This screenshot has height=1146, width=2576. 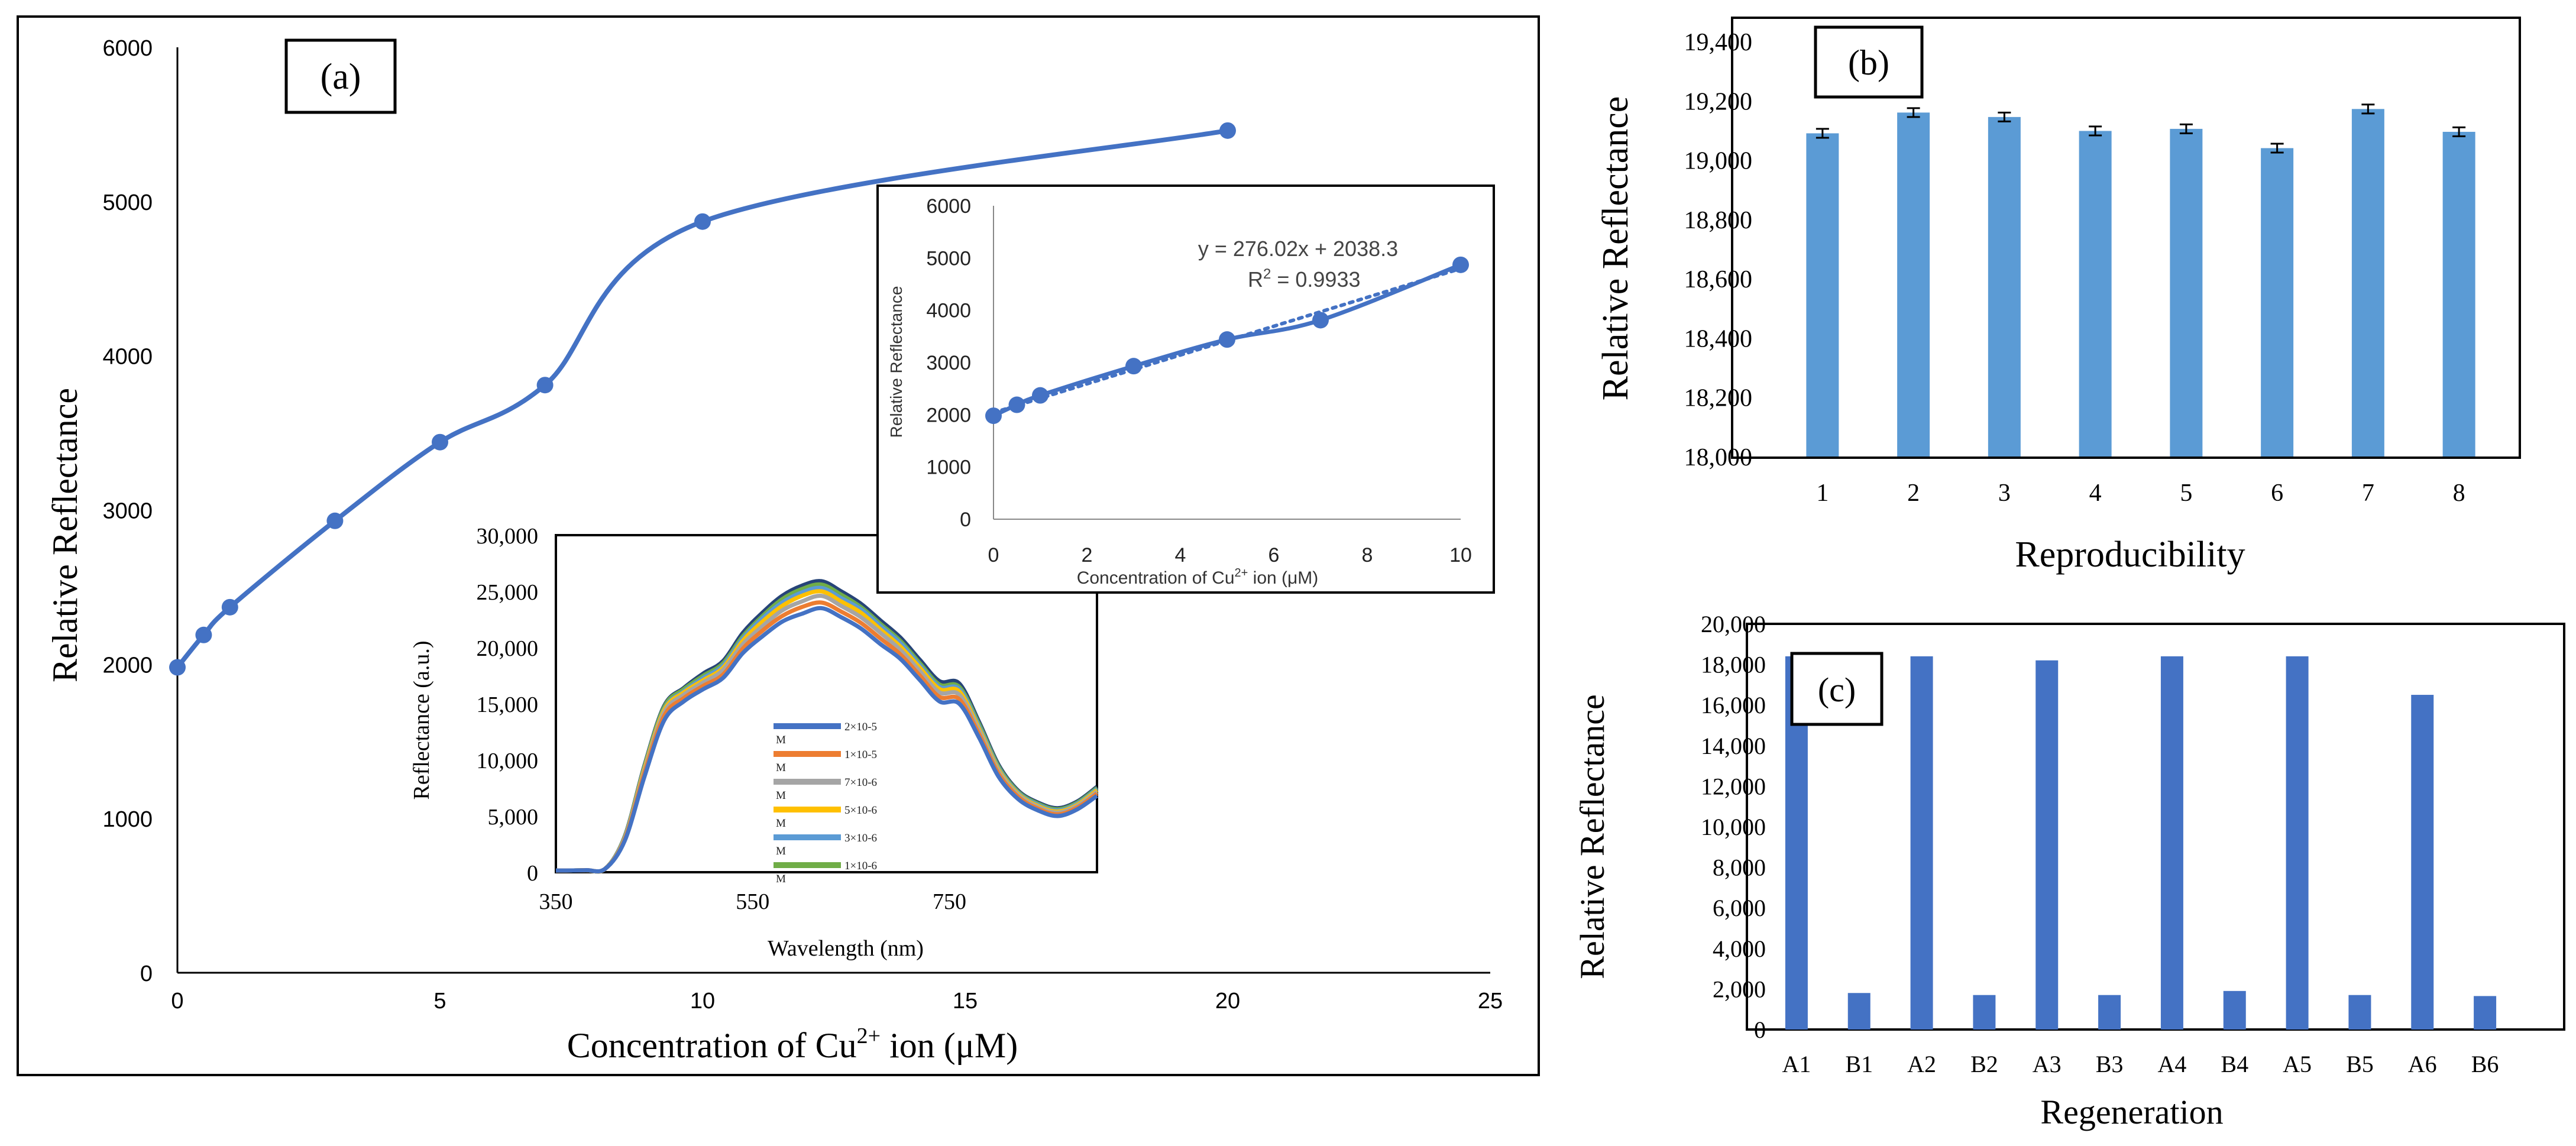 I want to click on a-xtick-label: 15, so click(x=966, y=1002).